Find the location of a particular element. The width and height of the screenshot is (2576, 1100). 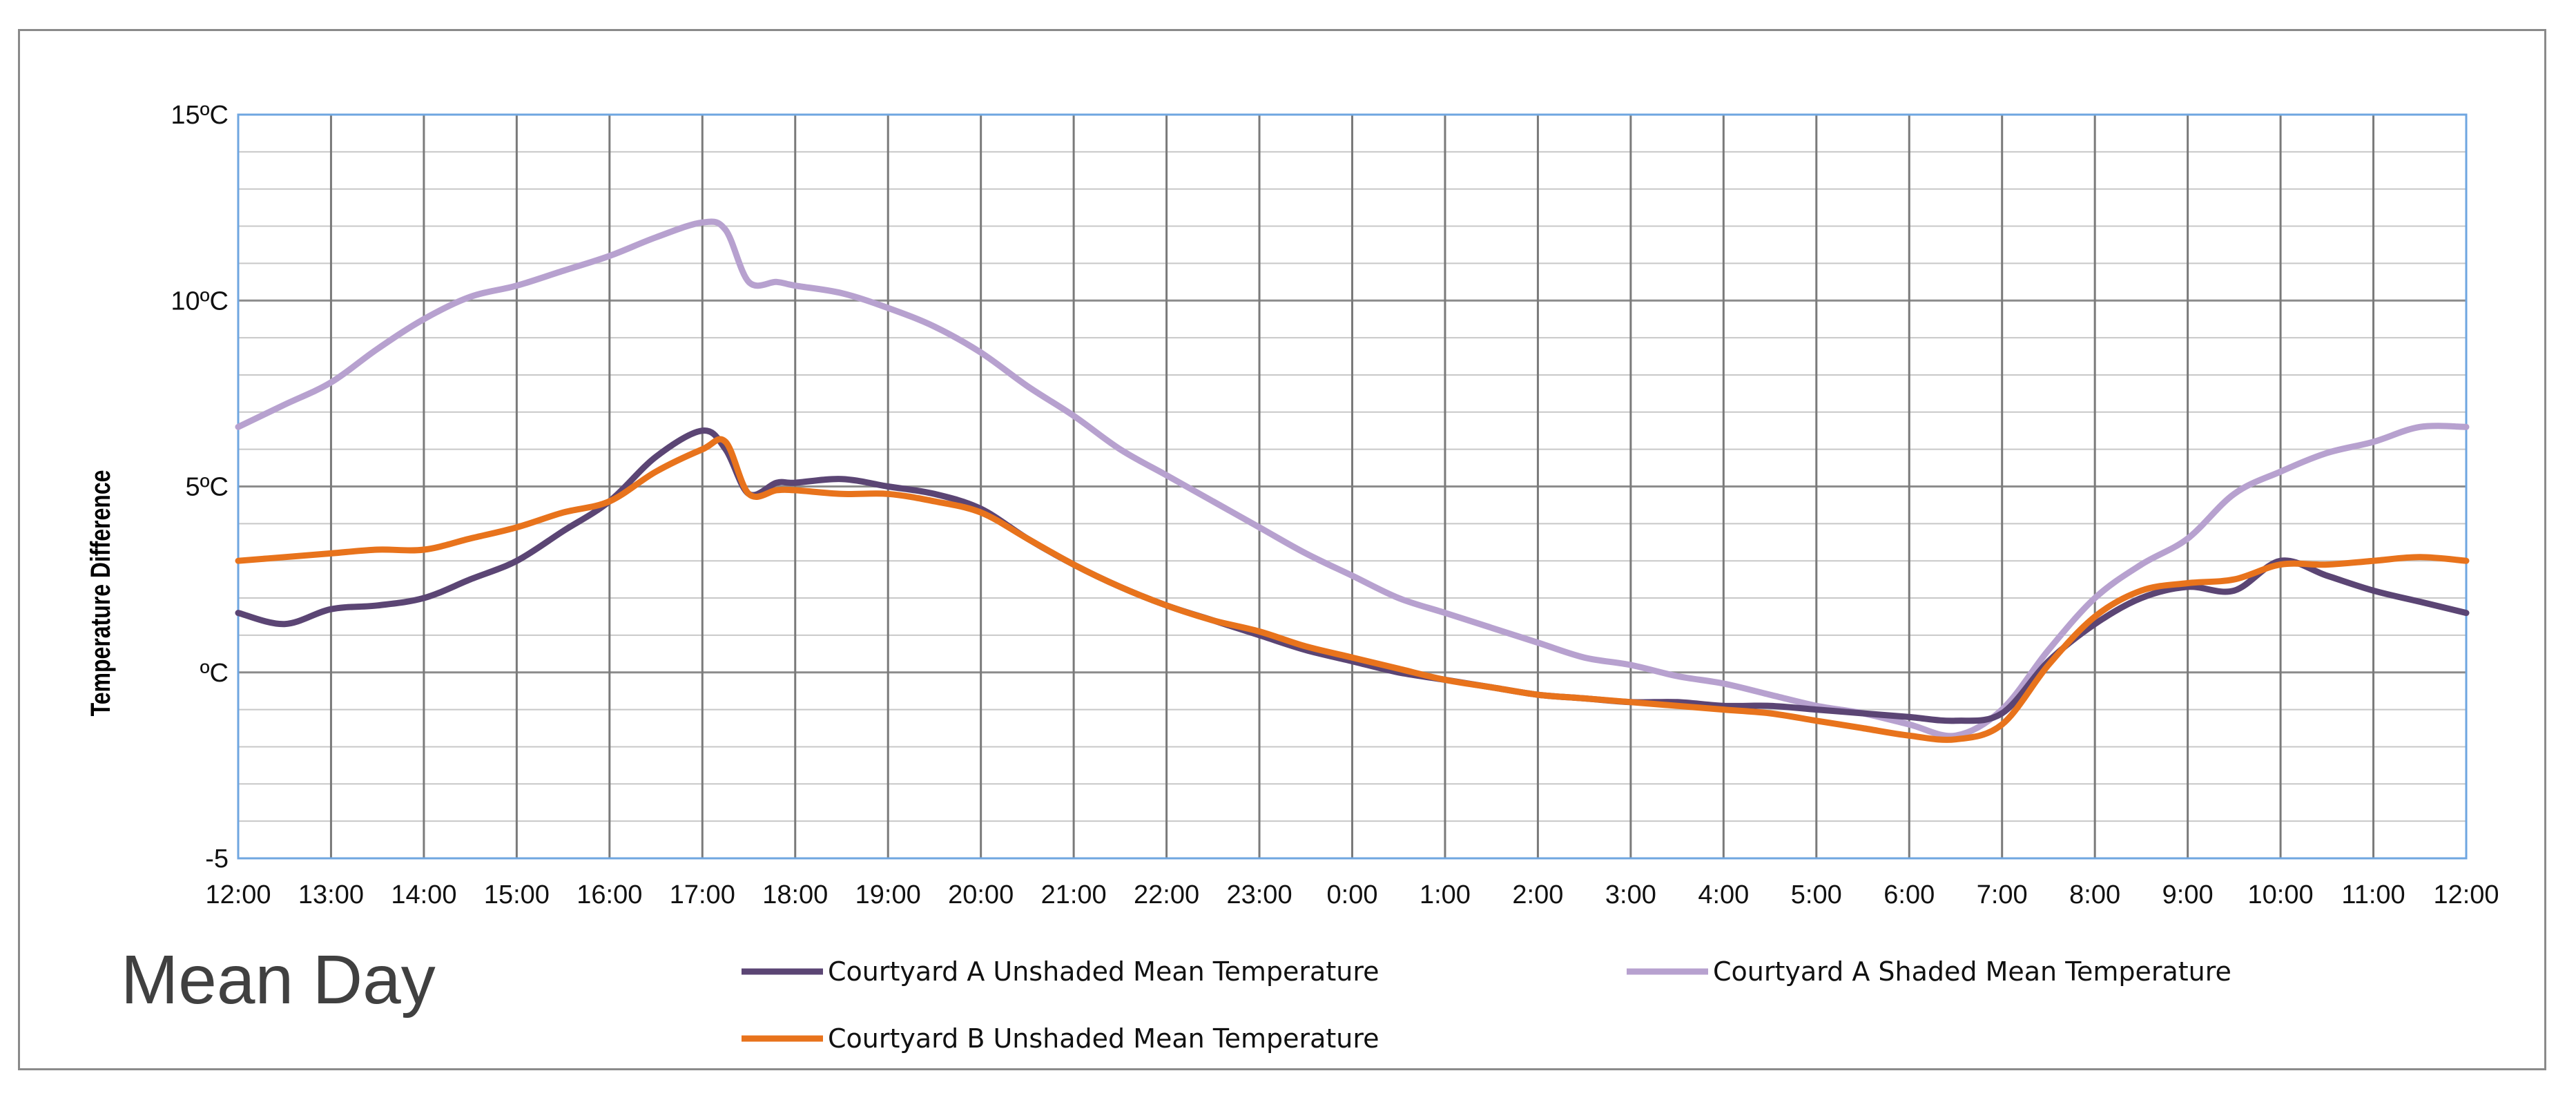

x-tick-label: 11:00 is located at coordinates (2373, 894).